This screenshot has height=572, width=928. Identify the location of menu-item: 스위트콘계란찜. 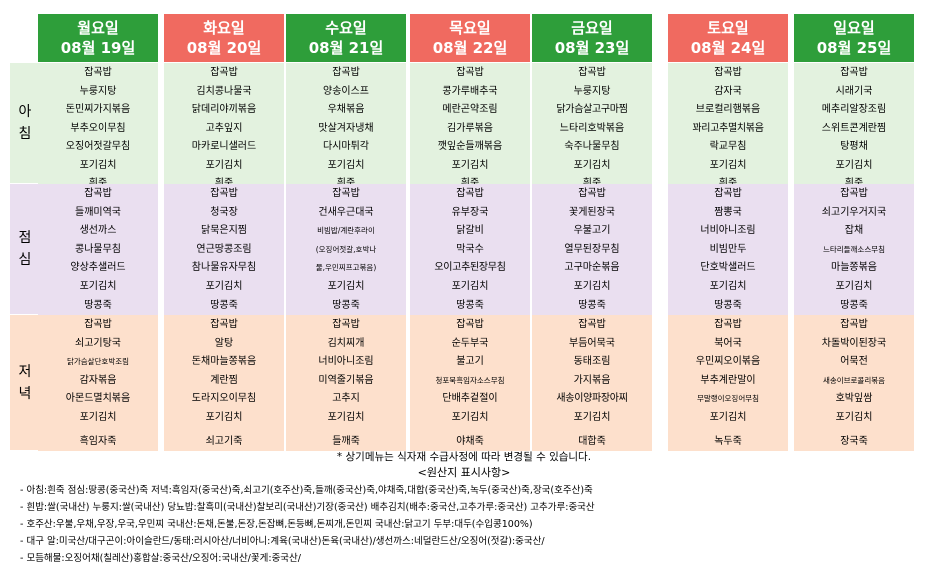
(854, 128).